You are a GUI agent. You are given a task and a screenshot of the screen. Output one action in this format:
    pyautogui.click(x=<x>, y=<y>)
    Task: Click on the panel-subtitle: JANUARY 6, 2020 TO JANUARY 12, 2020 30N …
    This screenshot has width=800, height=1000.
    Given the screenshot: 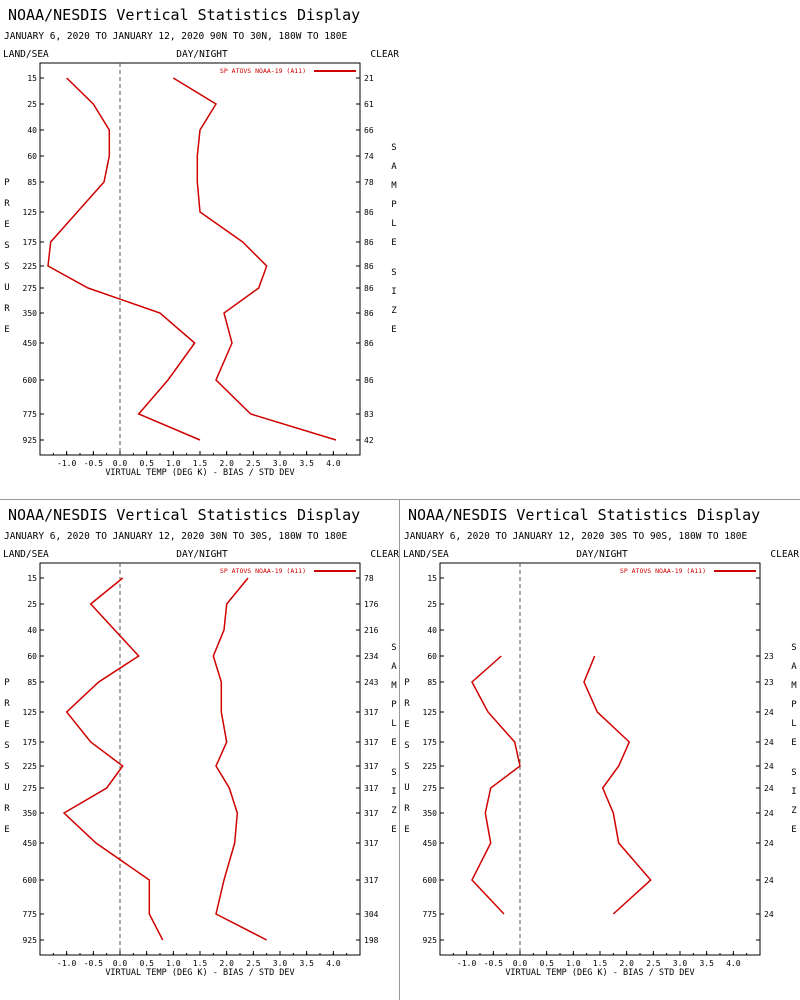 What is the action you would take?
    pyautogui.click(x=175, y=536)
    